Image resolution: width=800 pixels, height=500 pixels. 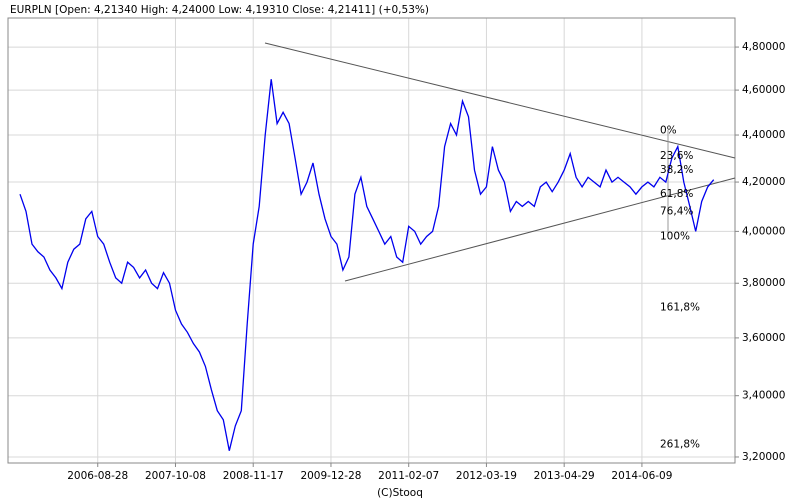 I want to click on fib-label: 261,8%, so click(x=680, y=444).